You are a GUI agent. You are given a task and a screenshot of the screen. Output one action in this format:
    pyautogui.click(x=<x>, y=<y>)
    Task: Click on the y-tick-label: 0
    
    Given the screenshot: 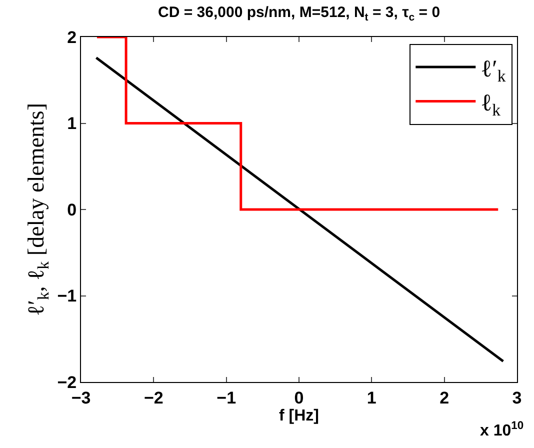 What is the action you would take?
    pyautogui.click(x=72, y=210)
    